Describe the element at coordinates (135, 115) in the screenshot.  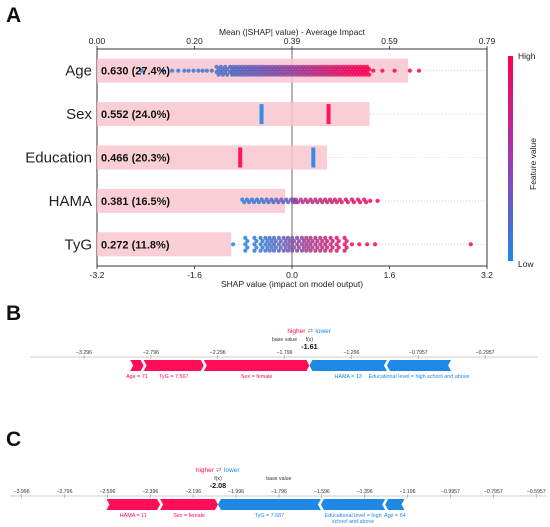
I see `bar-value-label: 0.552 (24.0%)` at that location.